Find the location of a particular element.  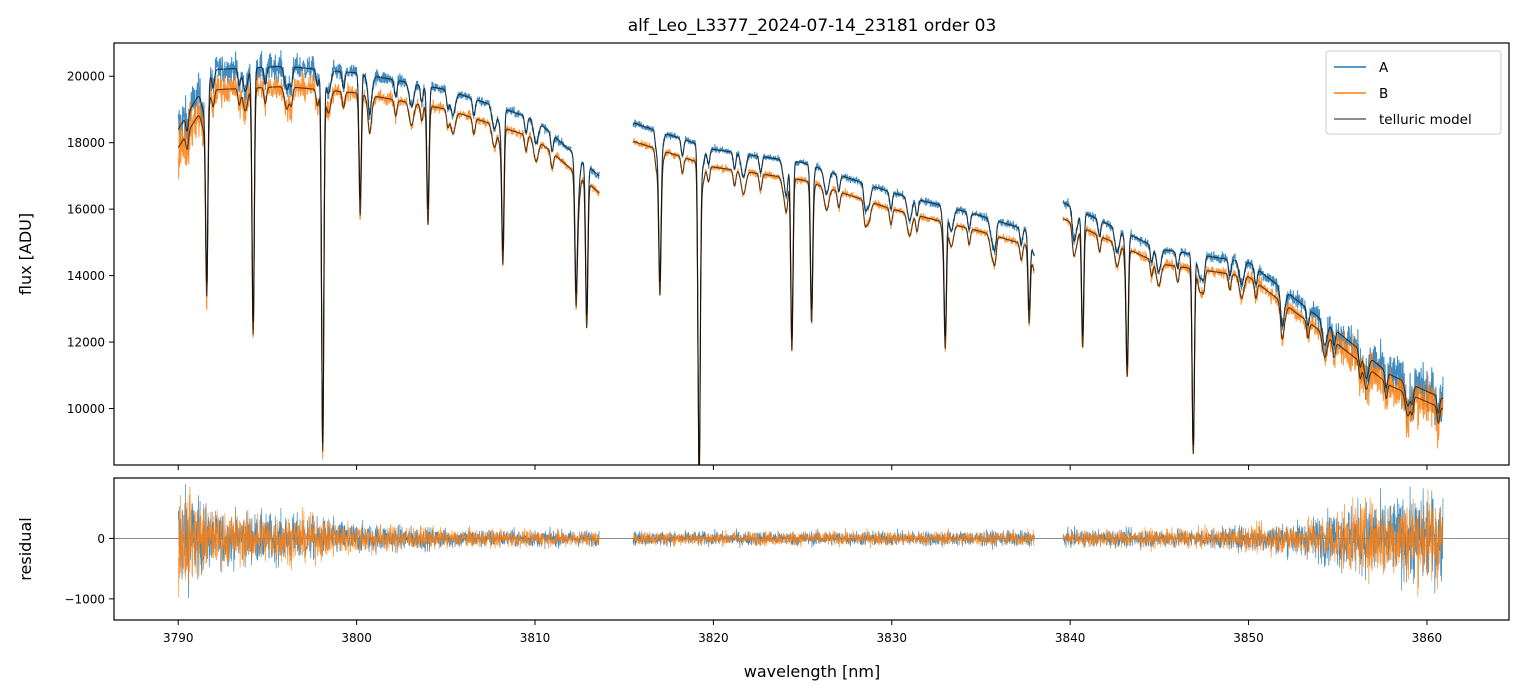

residual-xtick-label-3790: 3790 is located at coordinates (178, 638).